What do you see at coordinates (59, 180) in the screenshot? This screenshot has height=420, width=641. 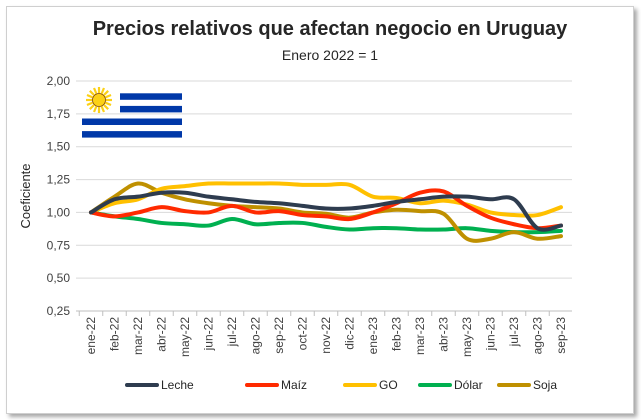 I see `y-tick-label: 1,25` at bounding box center [59, 180].